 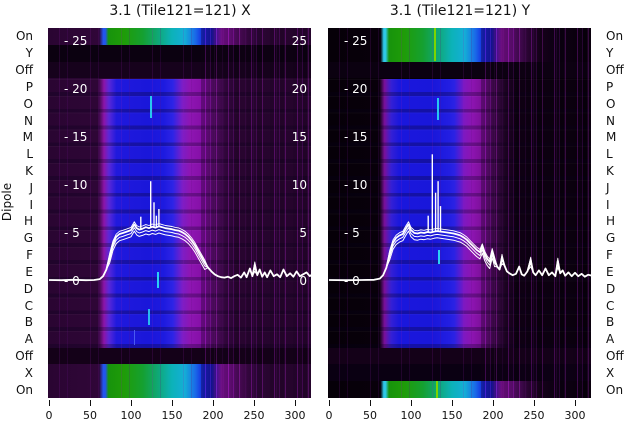 What do you see at coordinates (180, 11) in the screenshot?
I see `panel-x-title: 3.1 (Tile121=121) X` at bounding box center [180, 11].